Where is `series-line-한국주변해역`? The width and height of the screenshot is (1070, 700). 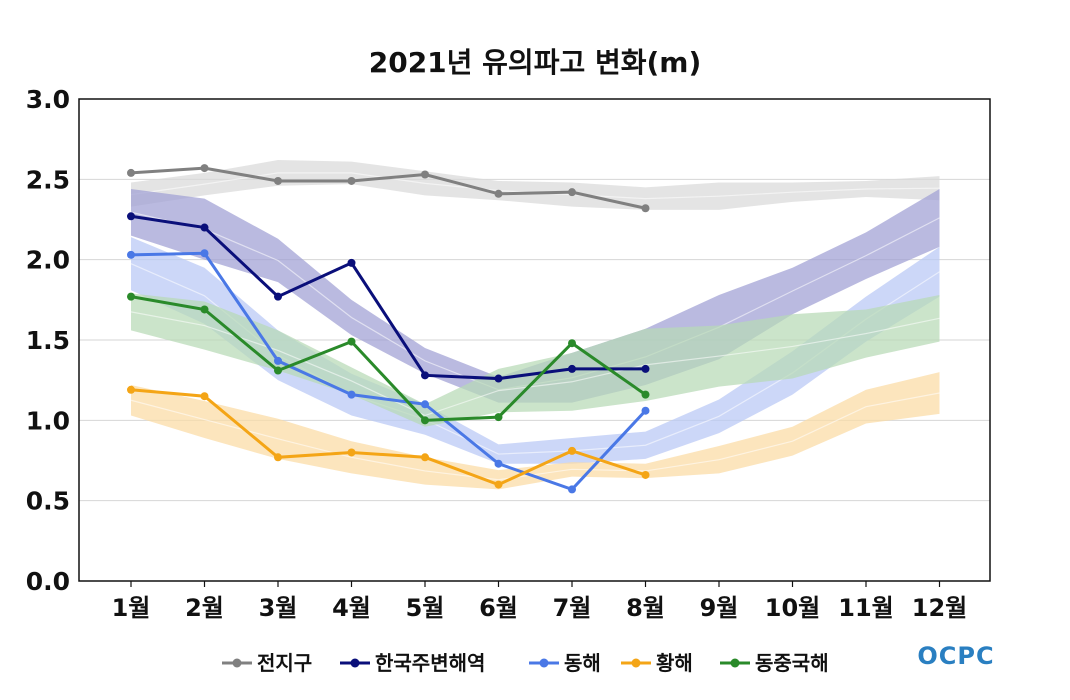
series-line-한국주변해역 is located at coordinates (388, 297).